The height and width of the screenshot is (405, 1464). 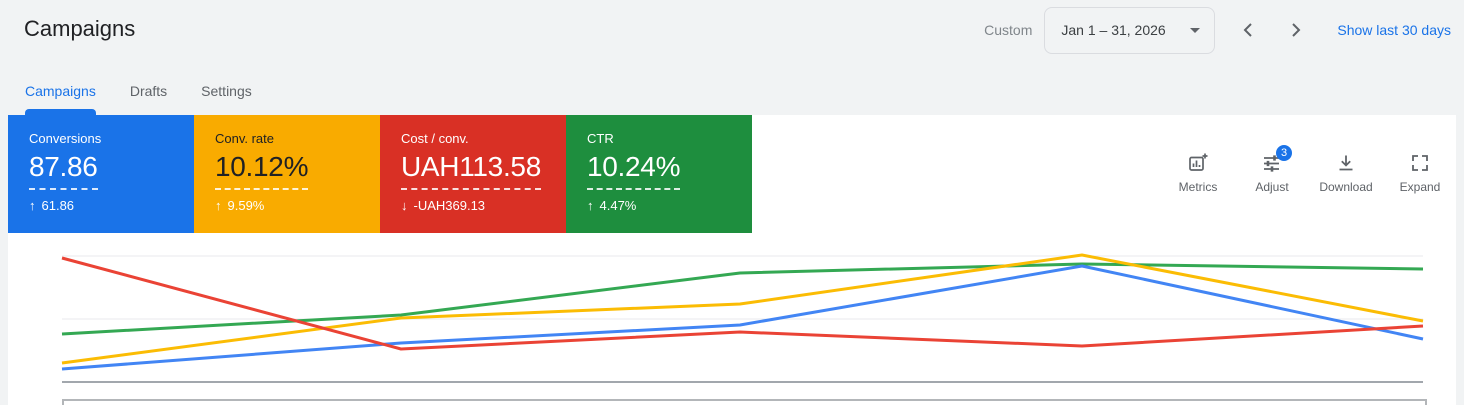 I want to click on tab-campaigns: Campaigns, so click(x=60, y=97).